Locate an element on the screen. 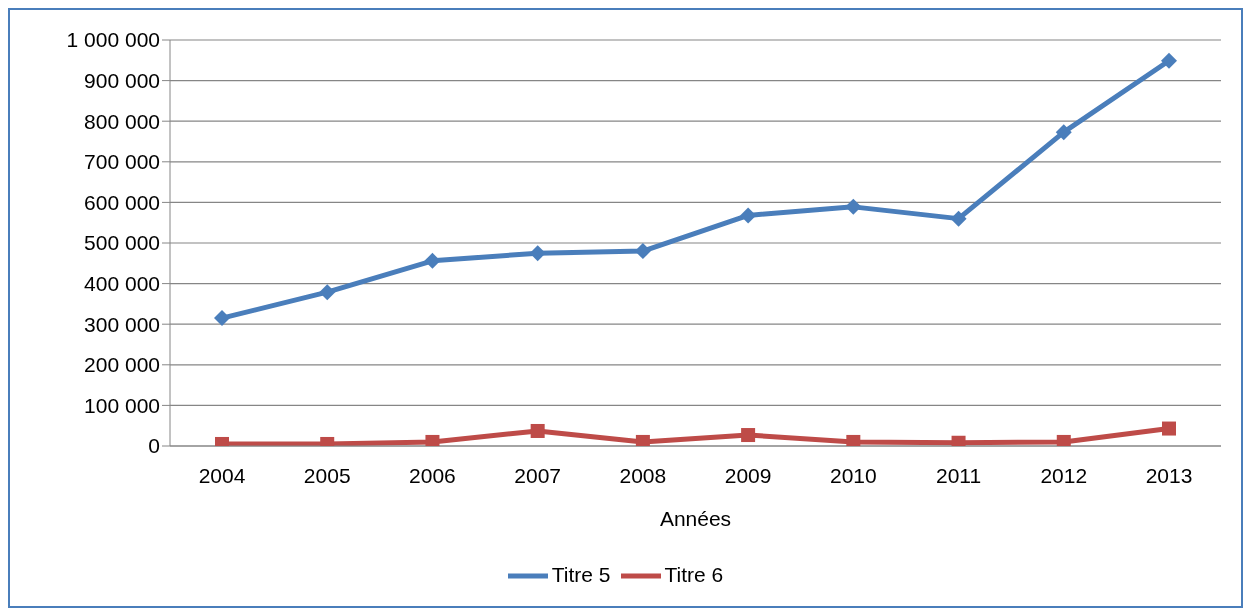 This screenshot has width=1251, height=616. x-tick-label: 2013 is located at coordinates (1169, 475).